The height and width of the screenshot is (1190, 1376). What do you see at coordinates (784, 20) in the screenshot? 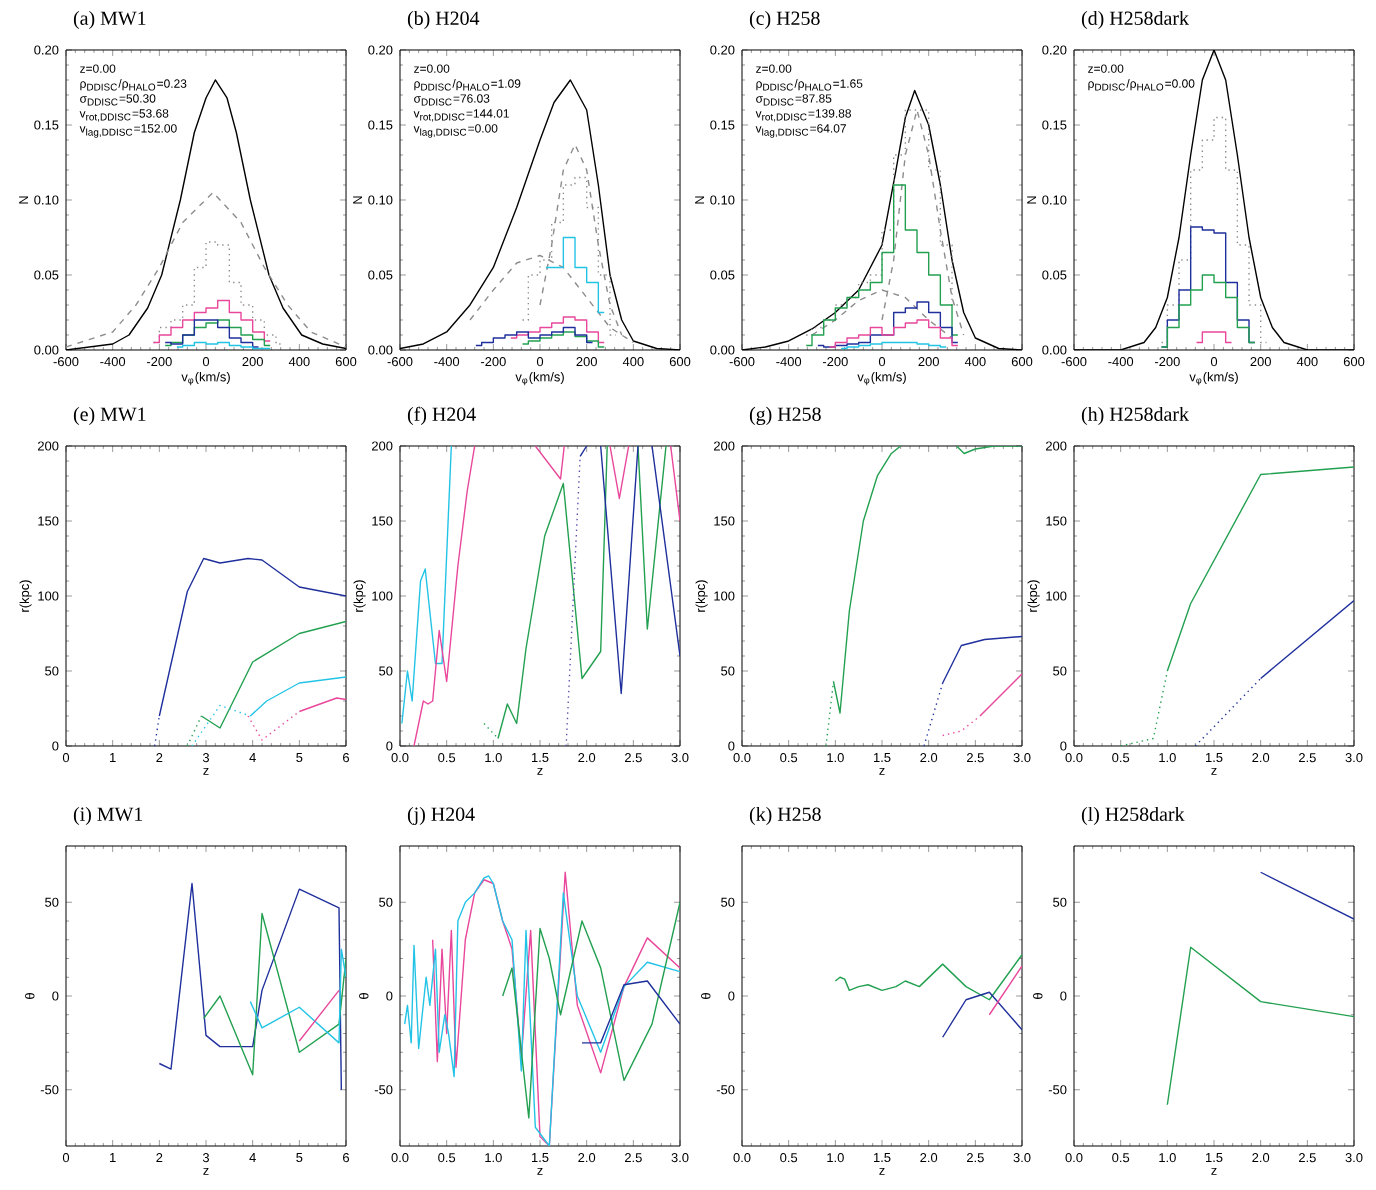
I see `chart-title: (c) H258` at bounding box center [784, 20].